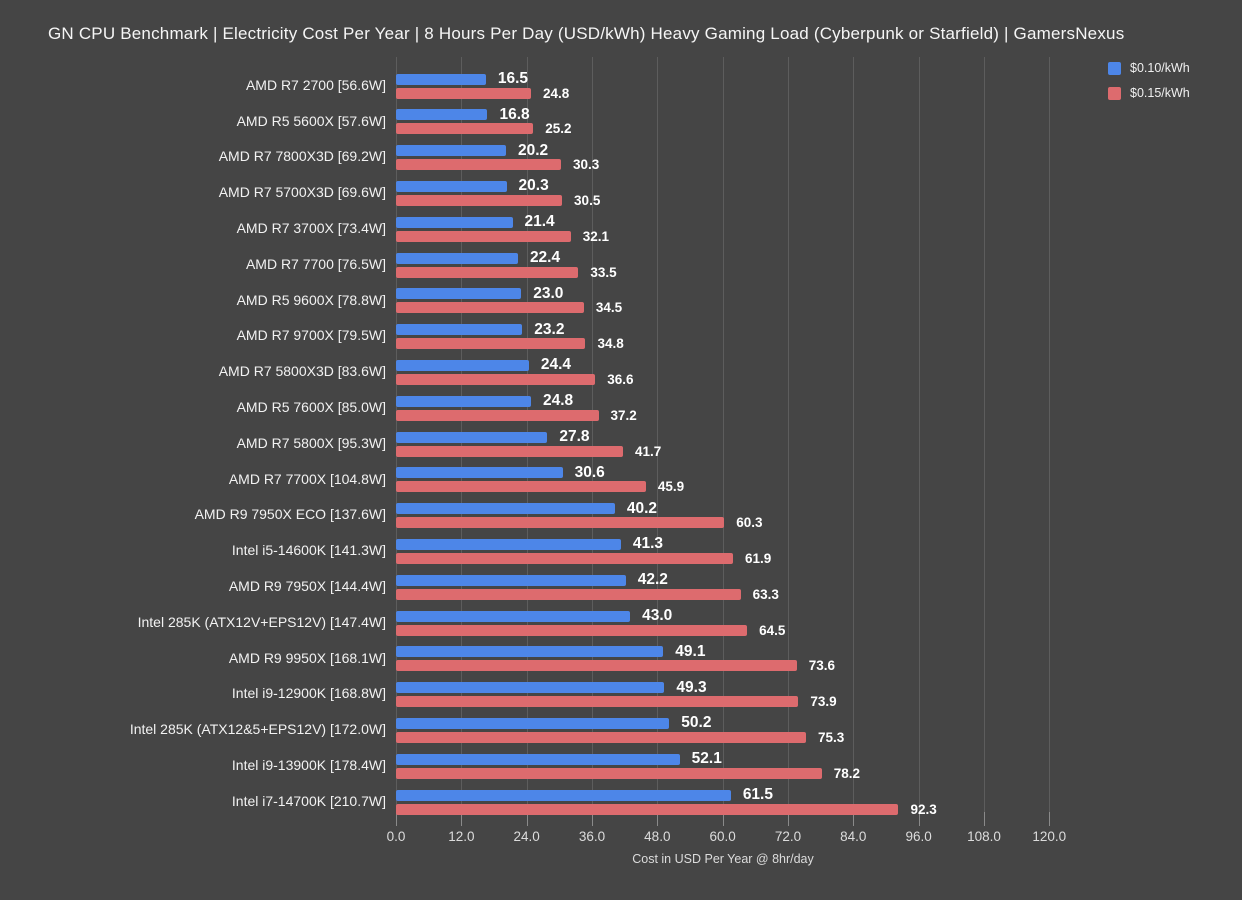 This screenshot has height=900, width=1242. Describe the element at coordinates (757, 794) in the screenshot. I see `bar-value-label: 61.5` at that location.